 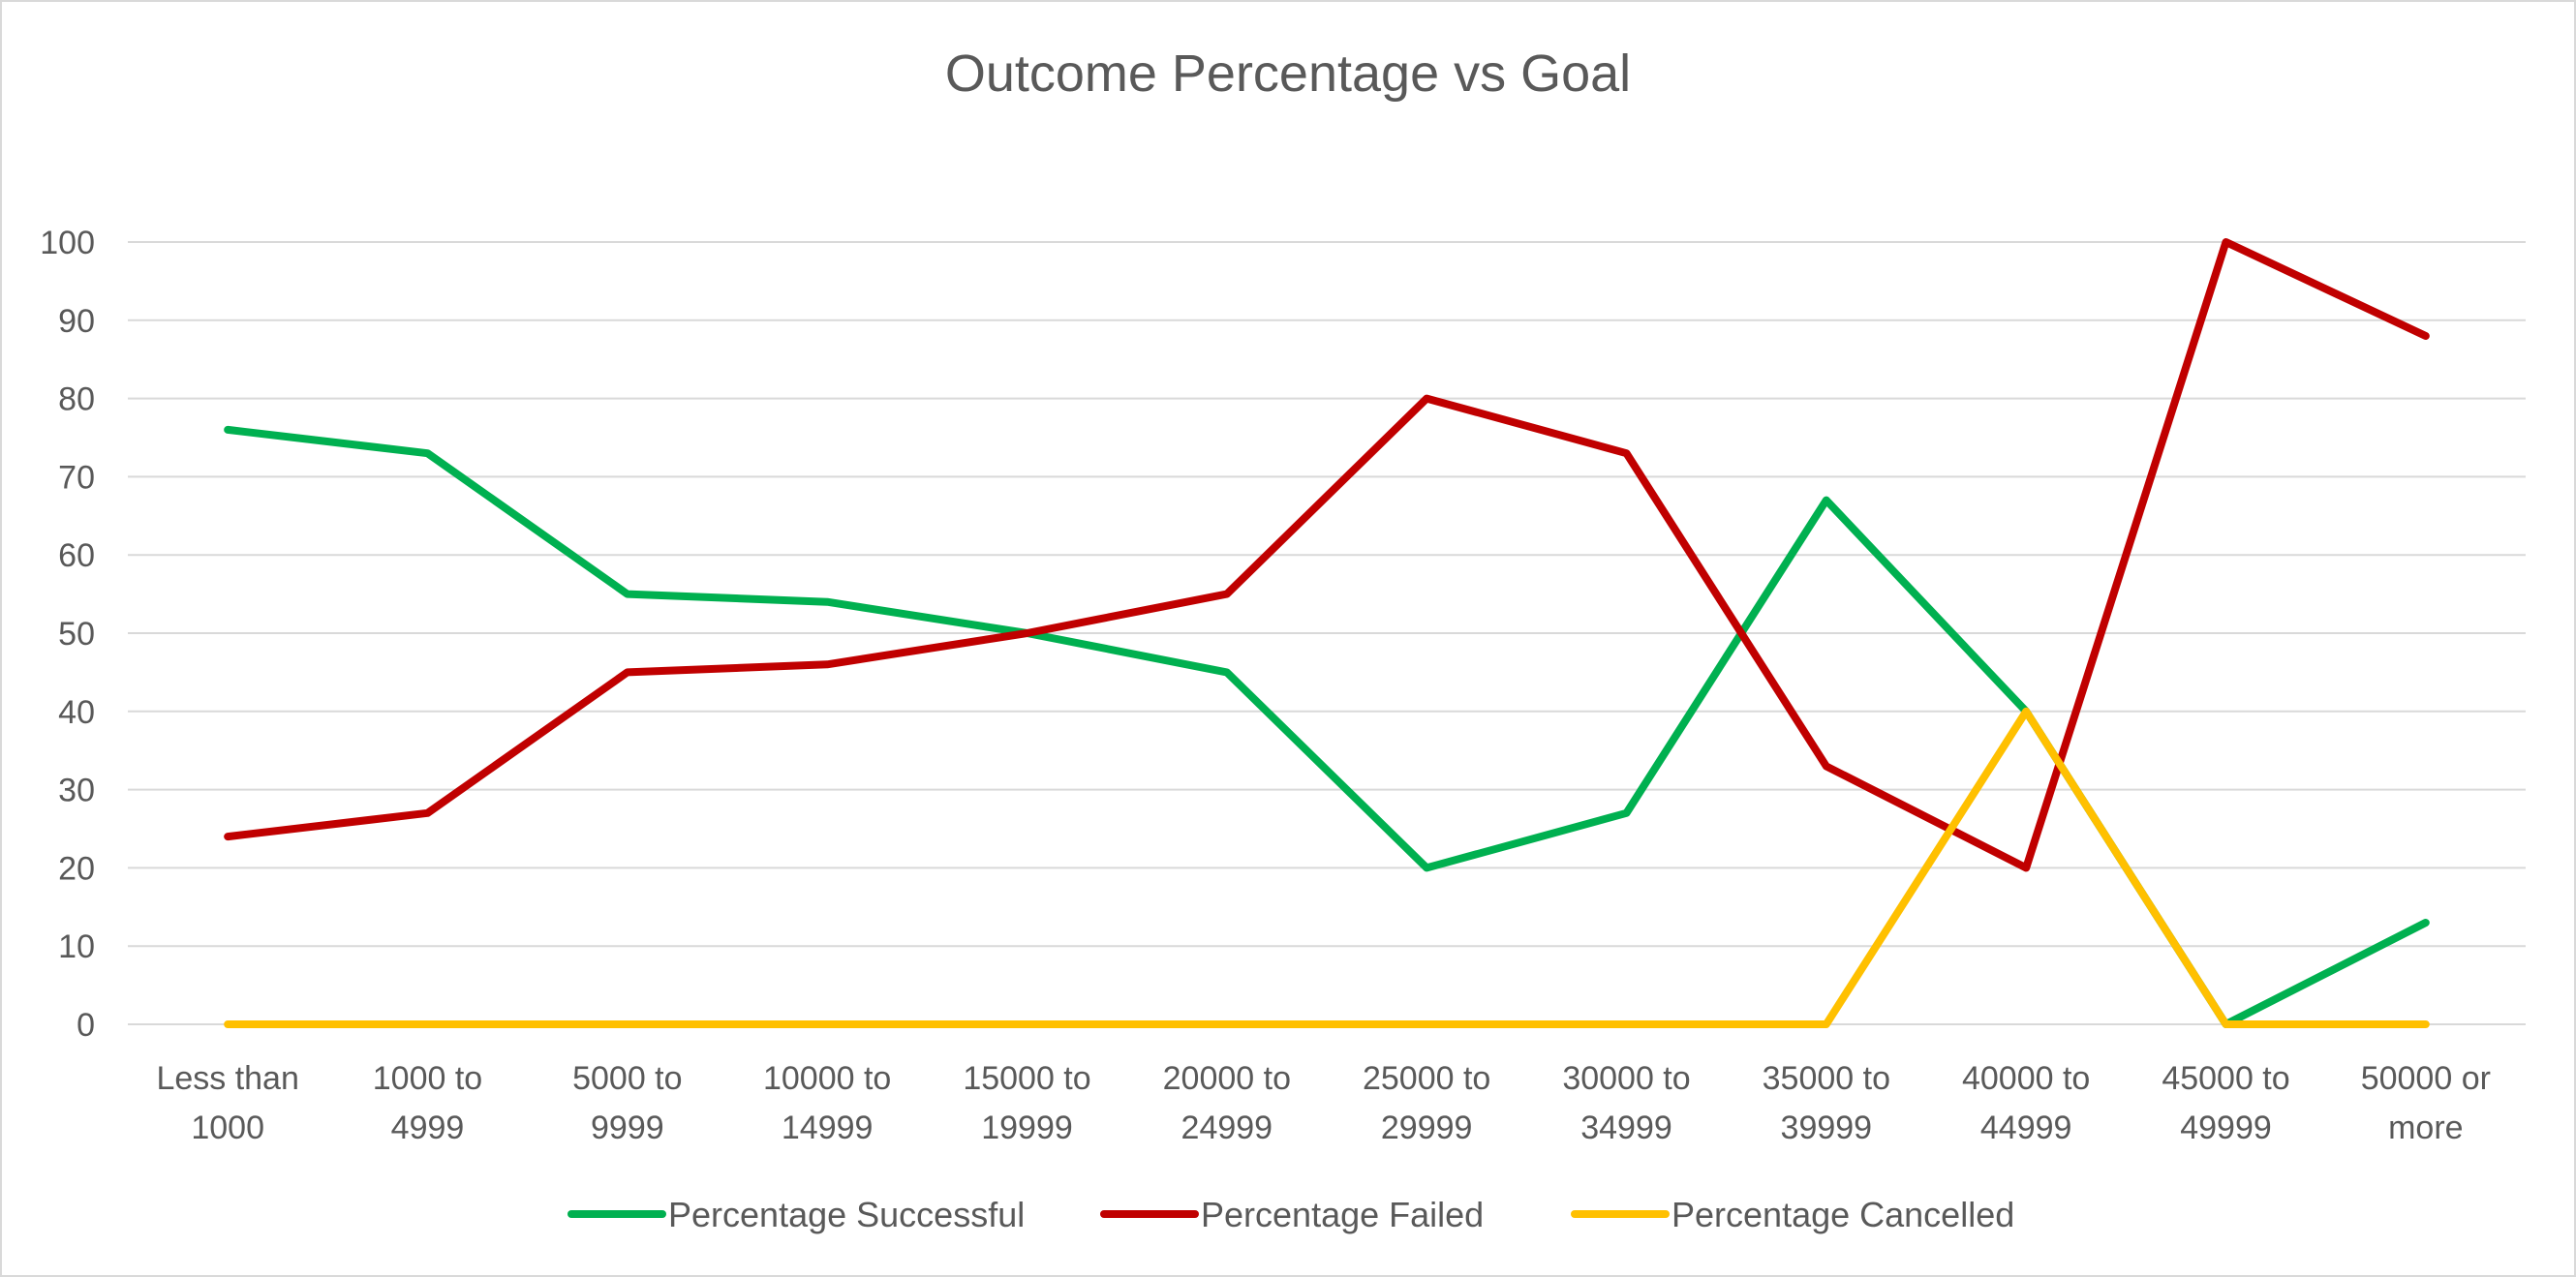 I want to click on x-tick-label: 5000 to 9999, so click(x=627, y=1103).